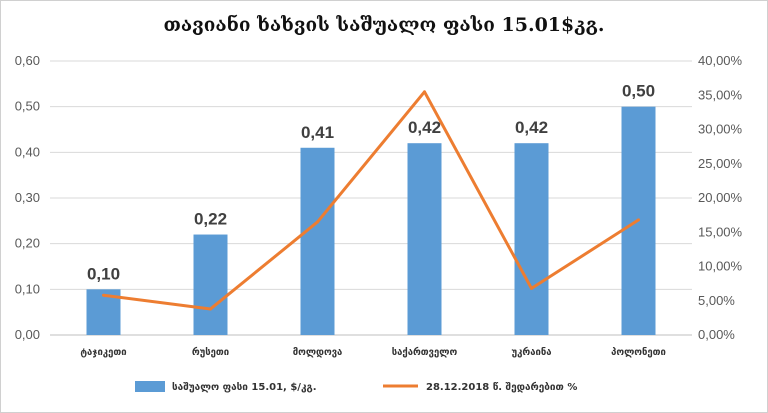 This screenshot has height=413, width=768. I want to click on y-right-tick-label: 20,00%, so click(720, 197).